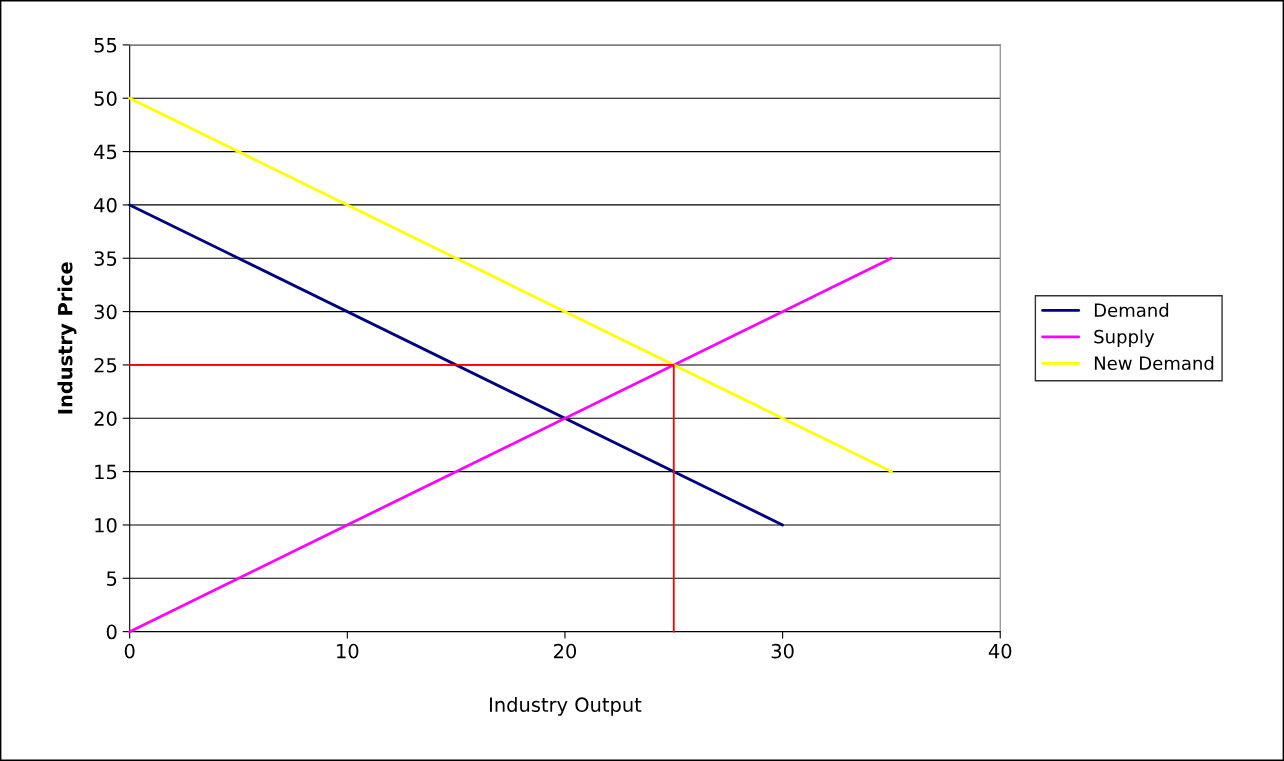 This screenshot has height=761, width=1284. What do you see at coordinates (111, 632) in the screenshot?
I see `y-tick-label: 0` at bounding box center [111, 632].